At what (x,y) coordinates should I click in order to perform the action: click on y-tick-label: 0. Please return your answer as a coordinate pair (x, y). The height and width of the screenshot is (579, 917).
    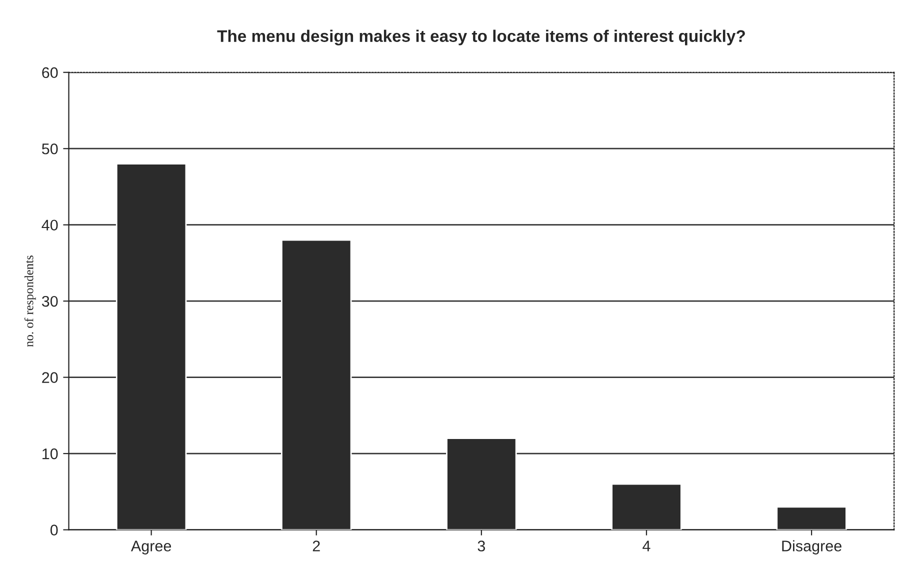
    Looking at the image, I should click on (54, 530).